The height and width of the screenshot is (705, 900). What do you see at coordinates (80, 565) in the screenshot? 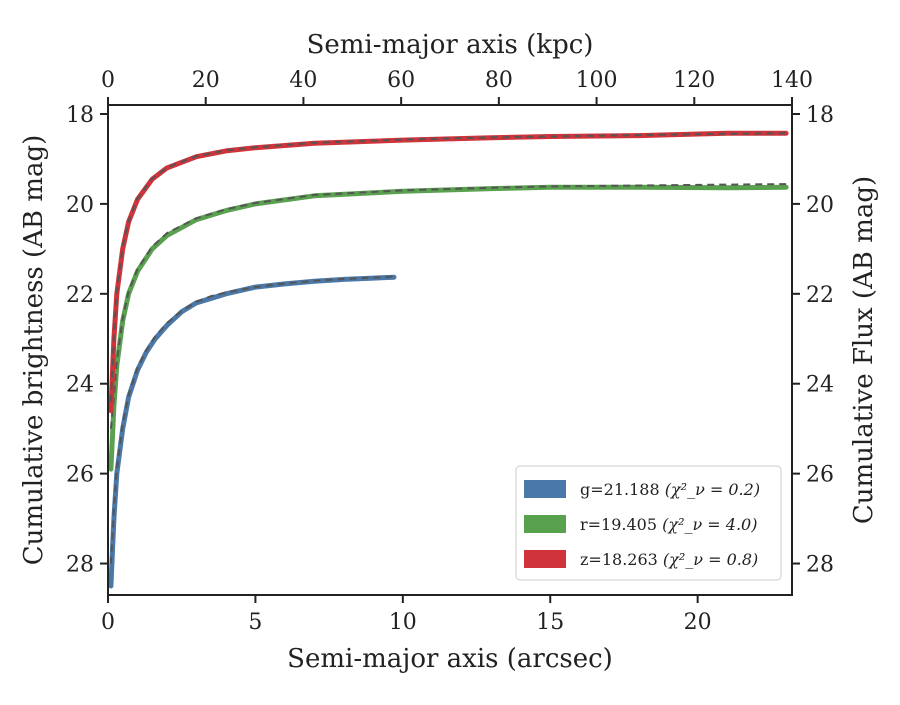
I see `y-tick-label: 28` at bounding box center [80, 565].